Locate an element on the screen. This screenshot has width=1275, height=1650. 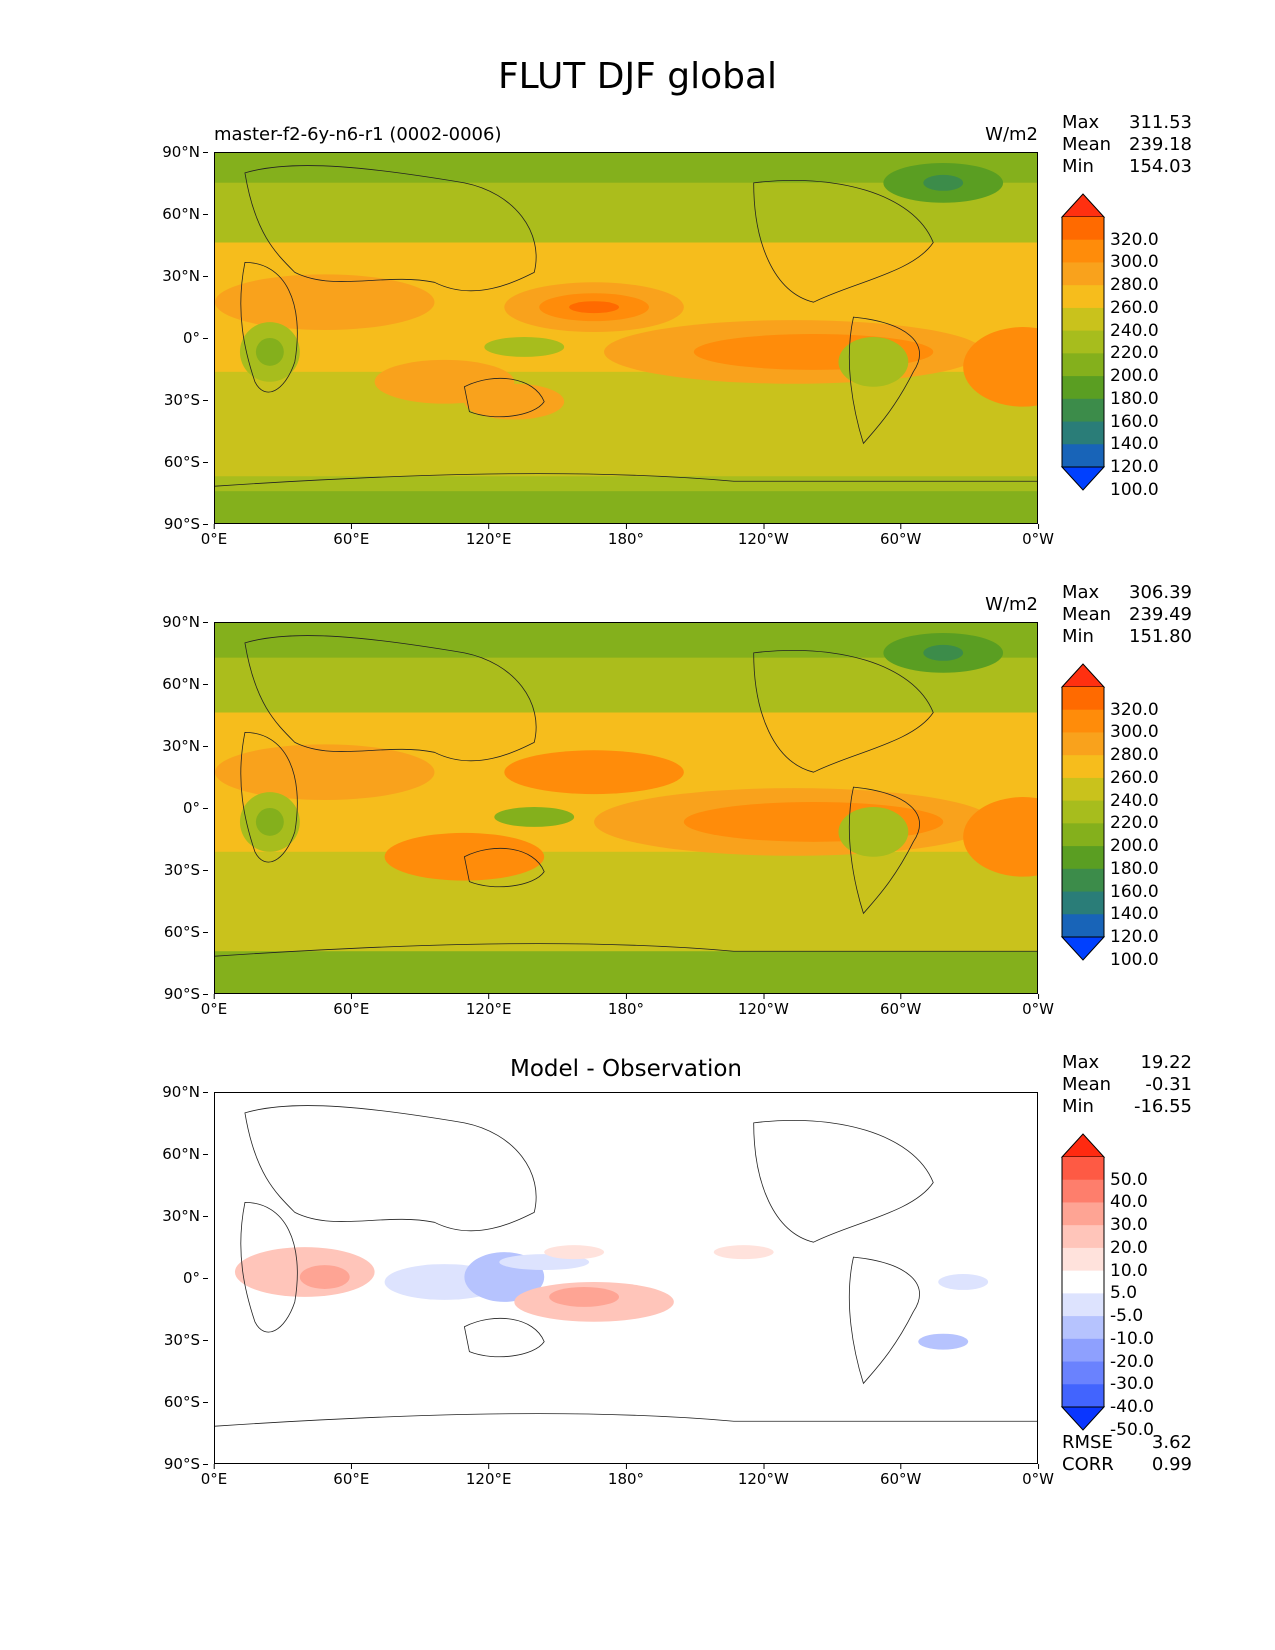
colorbar-tick-label: 180.0 is located at coordinates (1134, 398).